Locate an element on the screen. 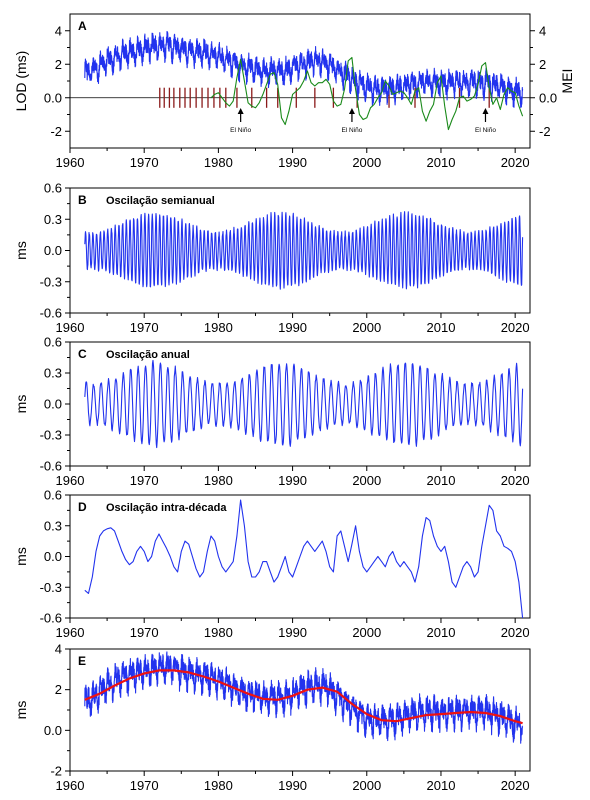 The image size is (590, 800). y-right-tick-label: 0.0 is located at coordinates (548, 97).